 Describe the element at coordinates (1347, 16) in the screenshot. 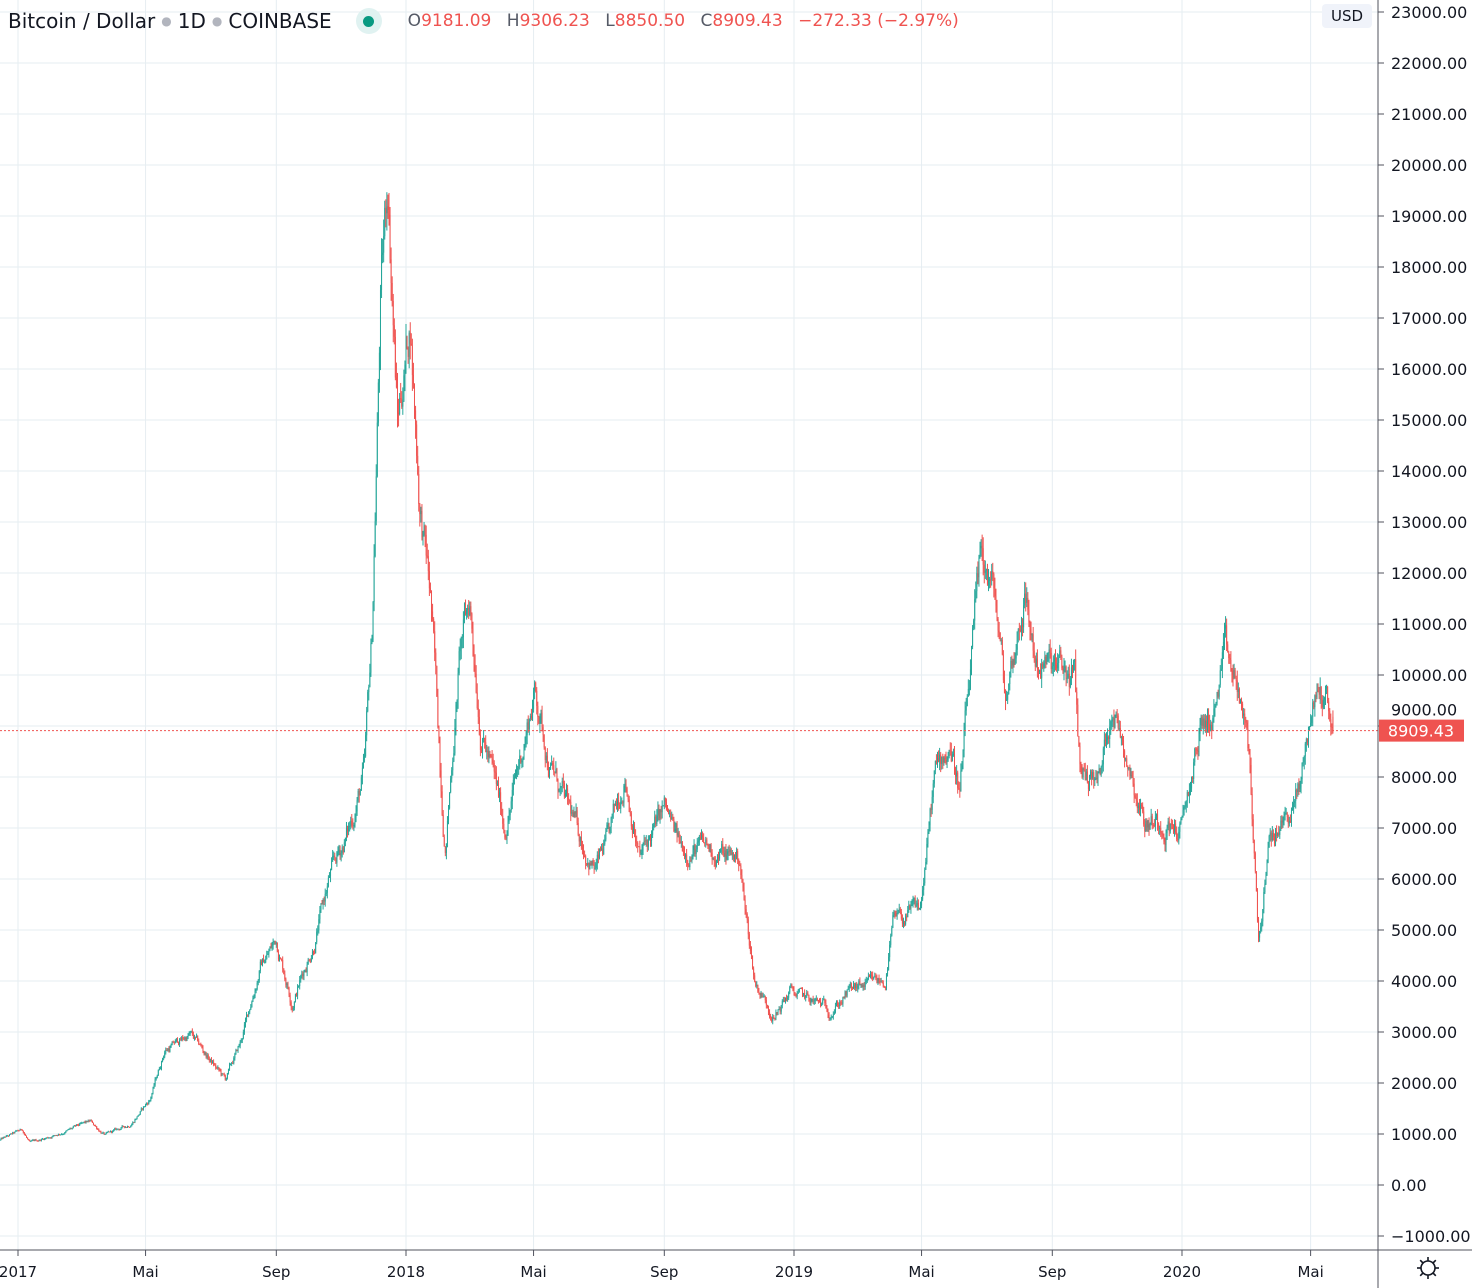

I see `currency-badge: USD` at that location.